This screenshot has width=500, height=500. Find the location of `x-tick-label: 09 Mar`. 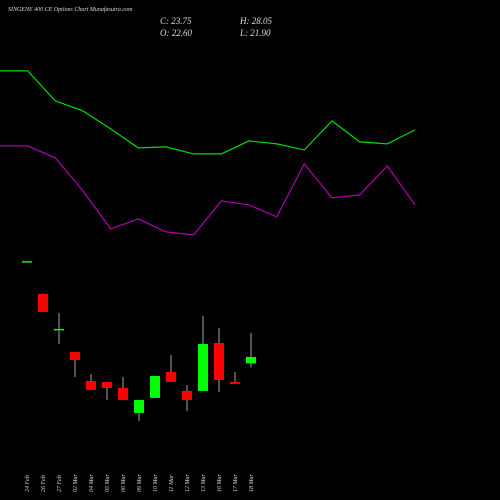

x-tick-label: 09 Mar is located at coordinates (140, 483).